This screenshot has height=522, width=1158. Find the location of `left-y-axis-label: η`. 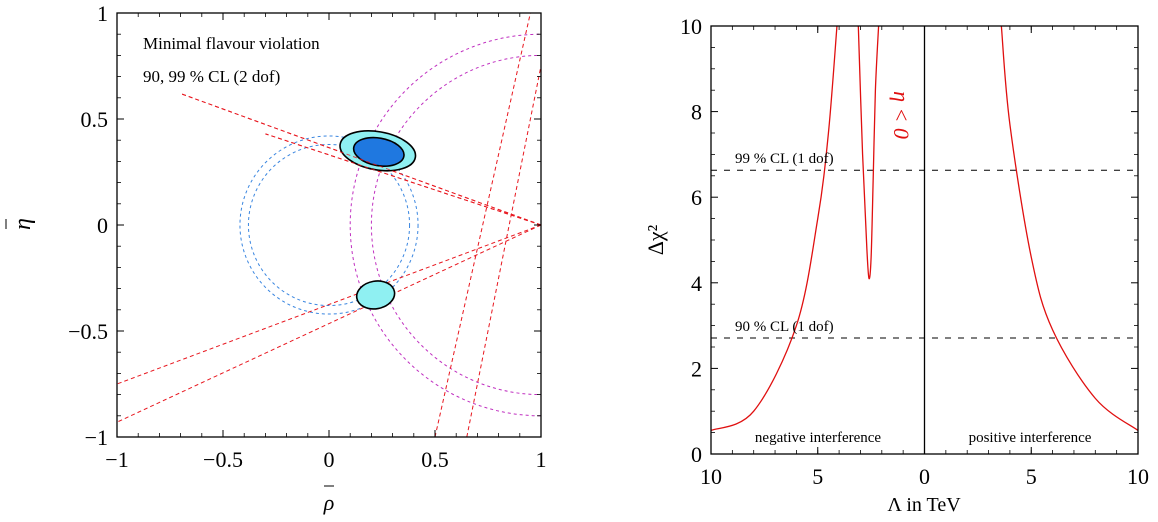

left-y-axis-label: η is located at coordinates (20, 224).